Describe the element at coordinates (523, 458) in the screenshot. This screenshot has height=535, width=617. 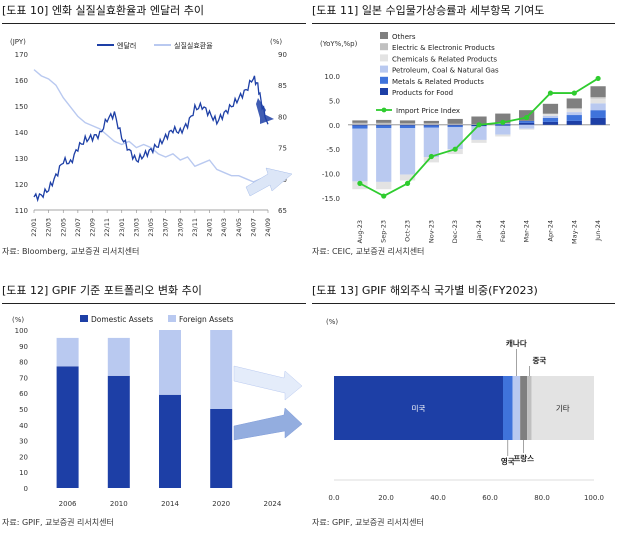
I see `segment-label: 프랑스` at that location.